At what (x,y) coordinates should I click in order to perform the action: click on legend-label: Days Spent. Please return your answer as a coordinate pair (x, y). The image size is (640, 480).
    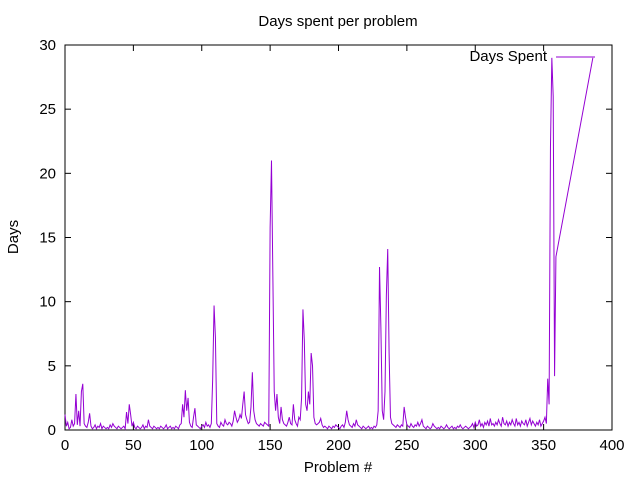
    Looking at the image, I should click on (508, 56).